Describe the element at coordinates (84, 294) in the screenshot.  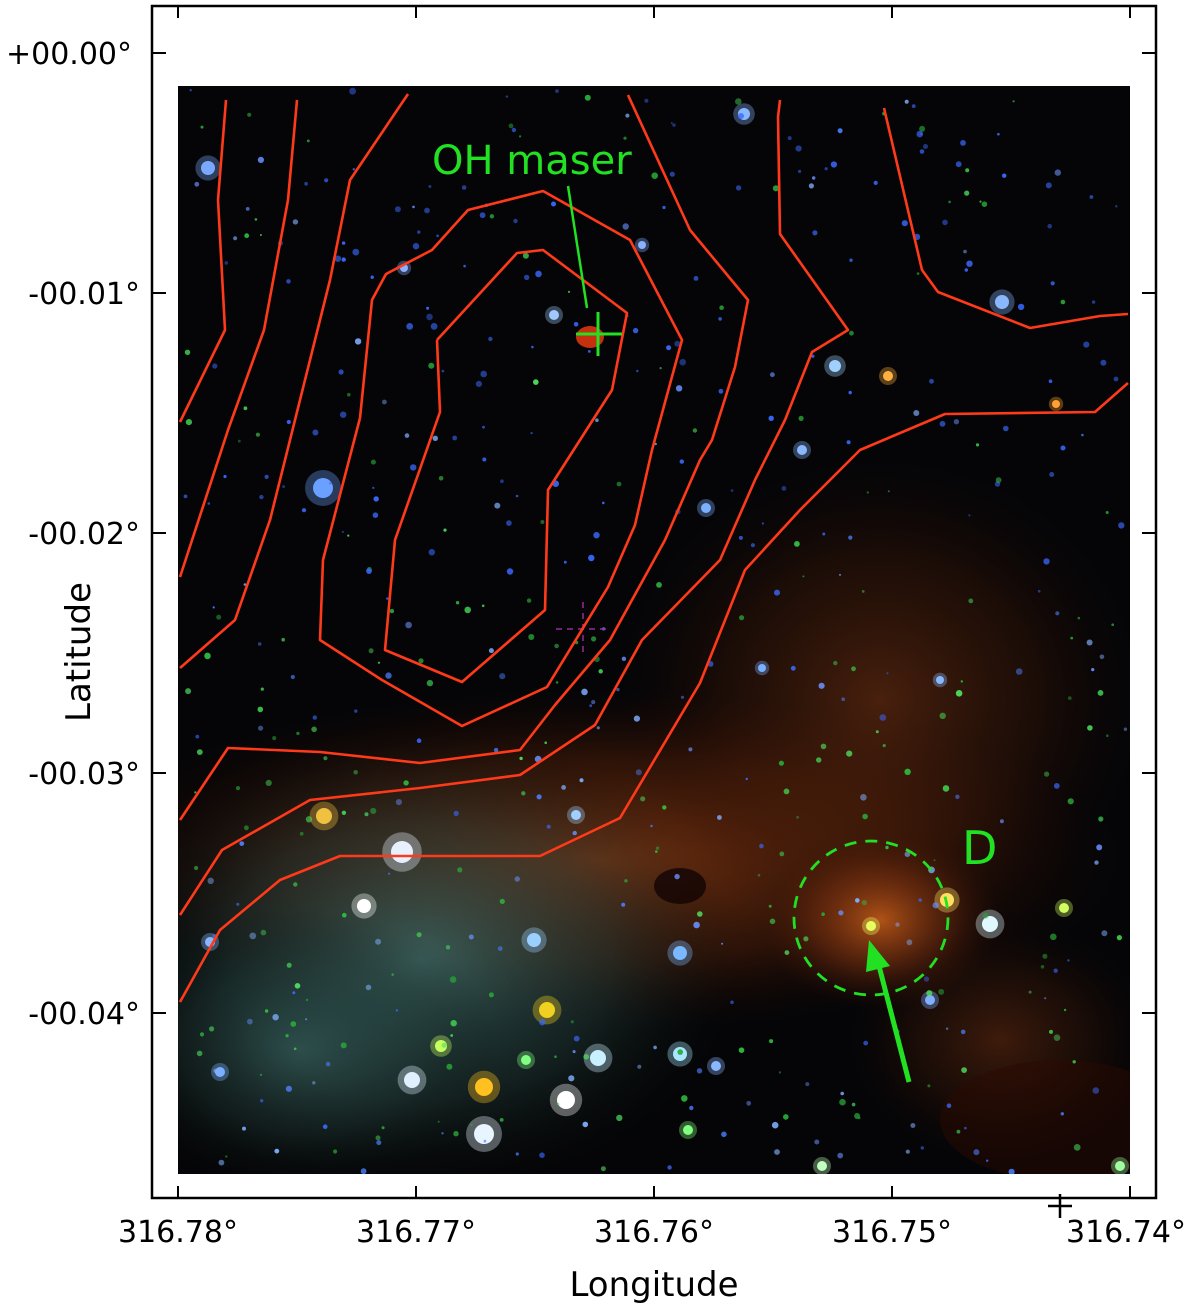
I see `y-tick-label: -00.01°` at that location.